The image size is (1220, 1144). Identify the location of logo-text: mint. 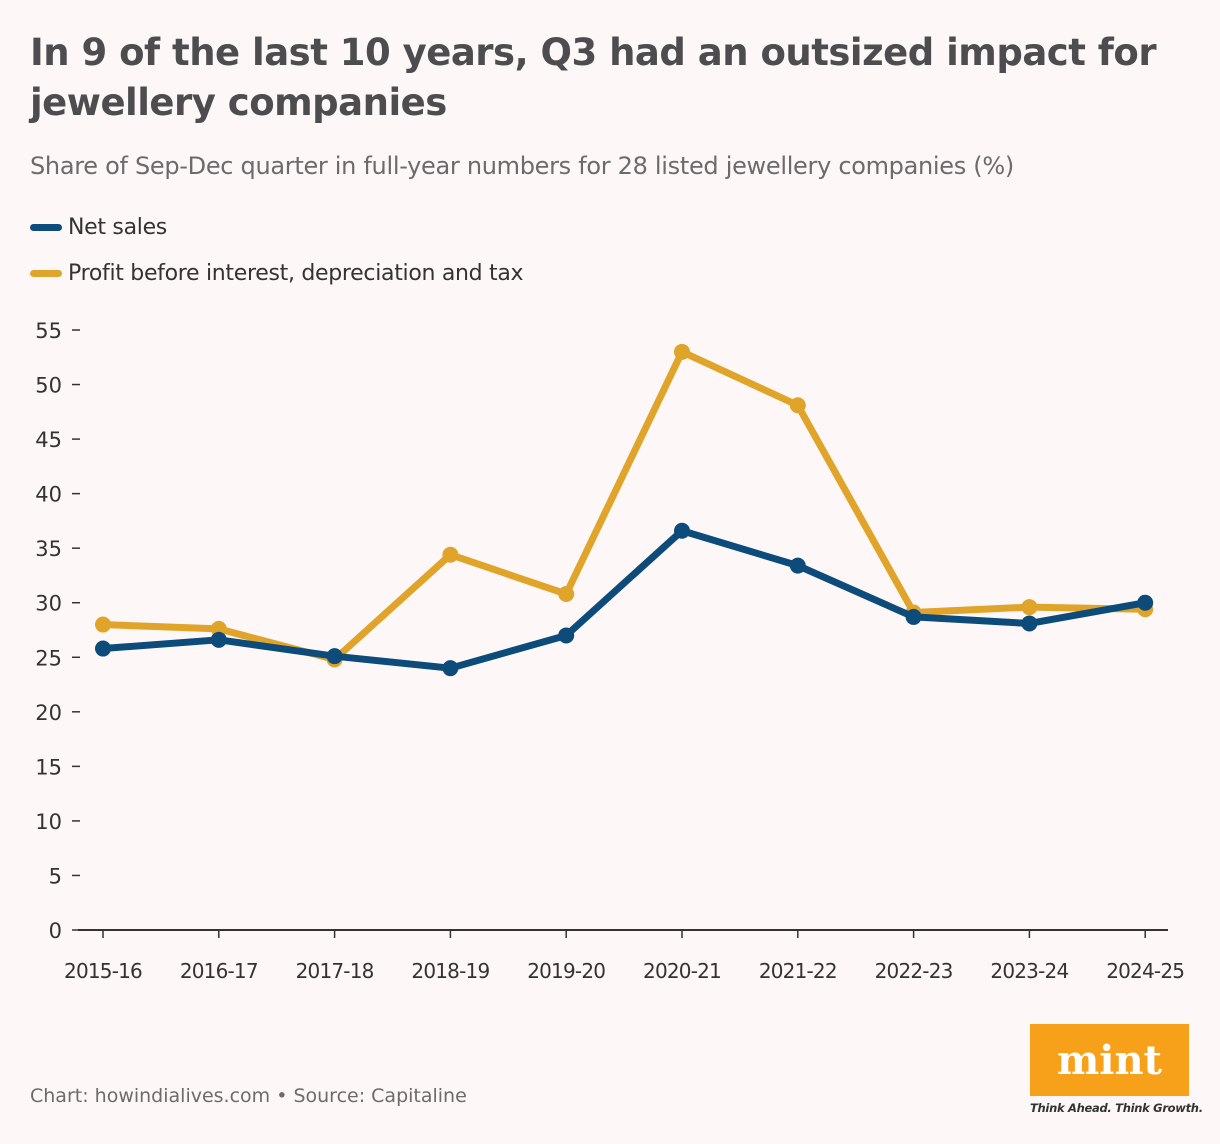
(1109, 1060).